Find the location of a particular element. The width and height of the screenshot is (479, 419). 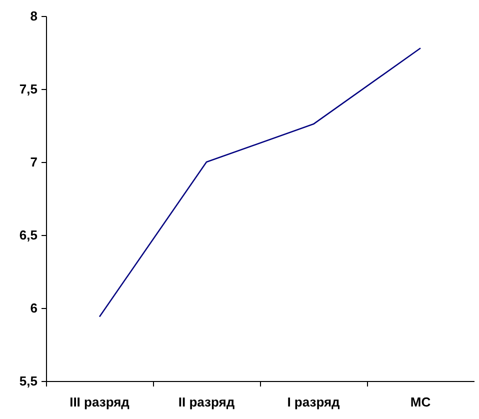

y-tick-label: 6 is located at coordinates (34, 308).